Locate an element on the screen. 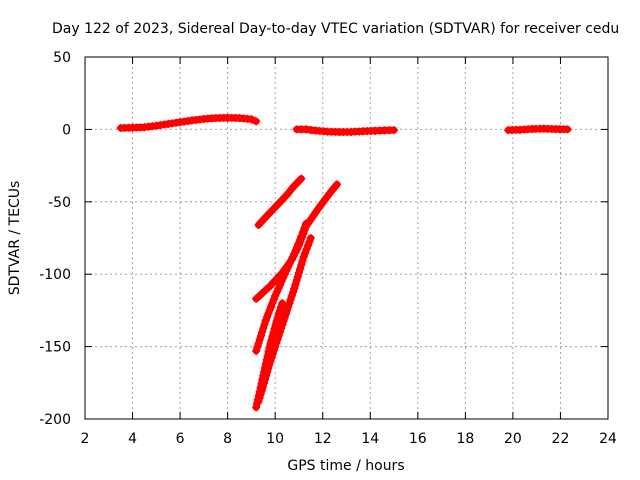 The image size is (640, 480). x-tick-label: 24 is located at coordinates (608, 439).